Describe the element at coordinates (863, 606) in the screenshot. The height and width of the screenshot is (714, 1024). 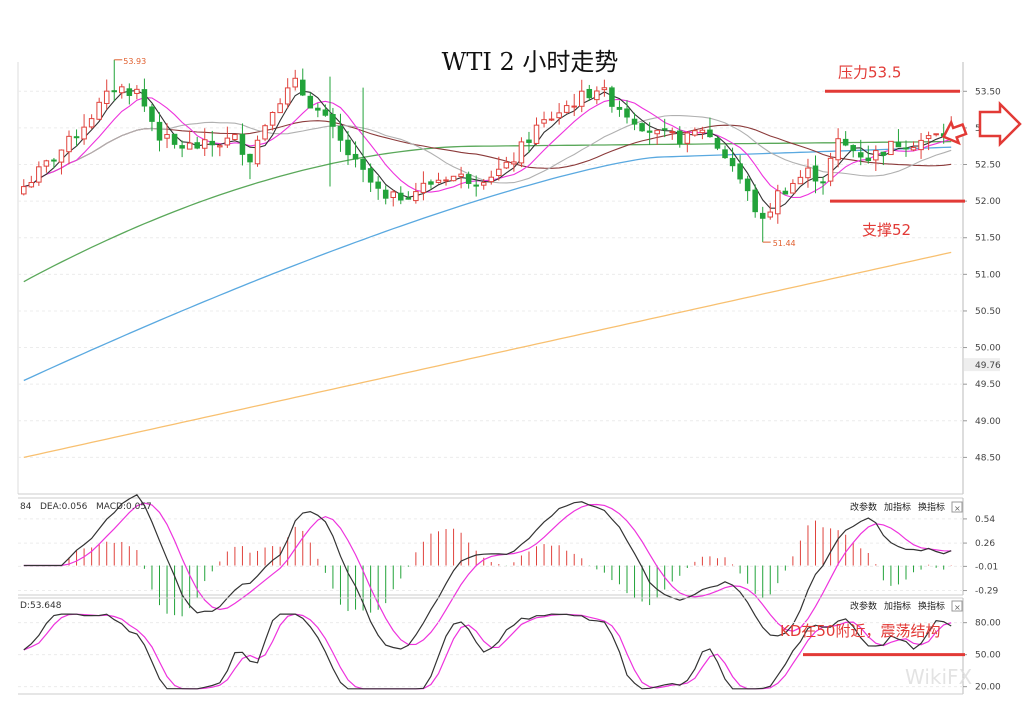
I see `kd-edit-params-button: 改参数` at that location.